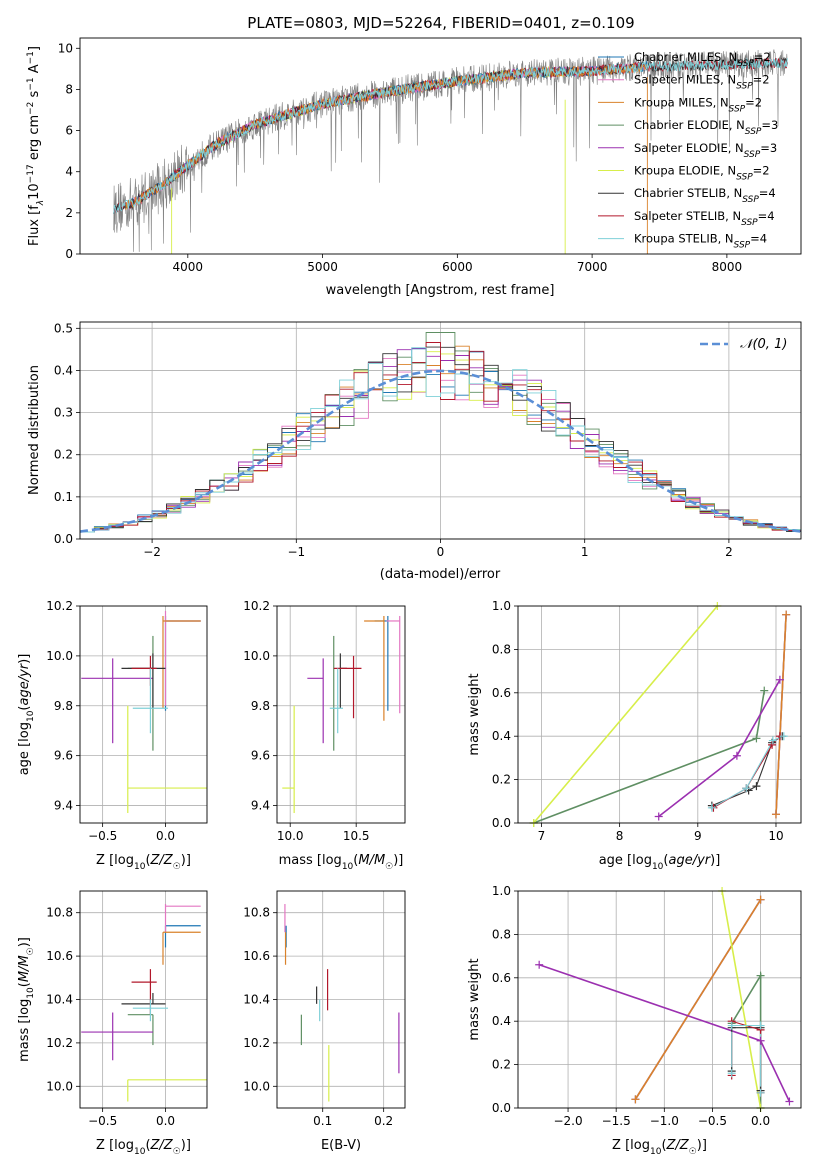 Image resolution: width=819 pixels, height=1170 pixels. Describe the element at coordinates (775, 836) in the screenshot. I see `x-tick-label: 10` at that location.